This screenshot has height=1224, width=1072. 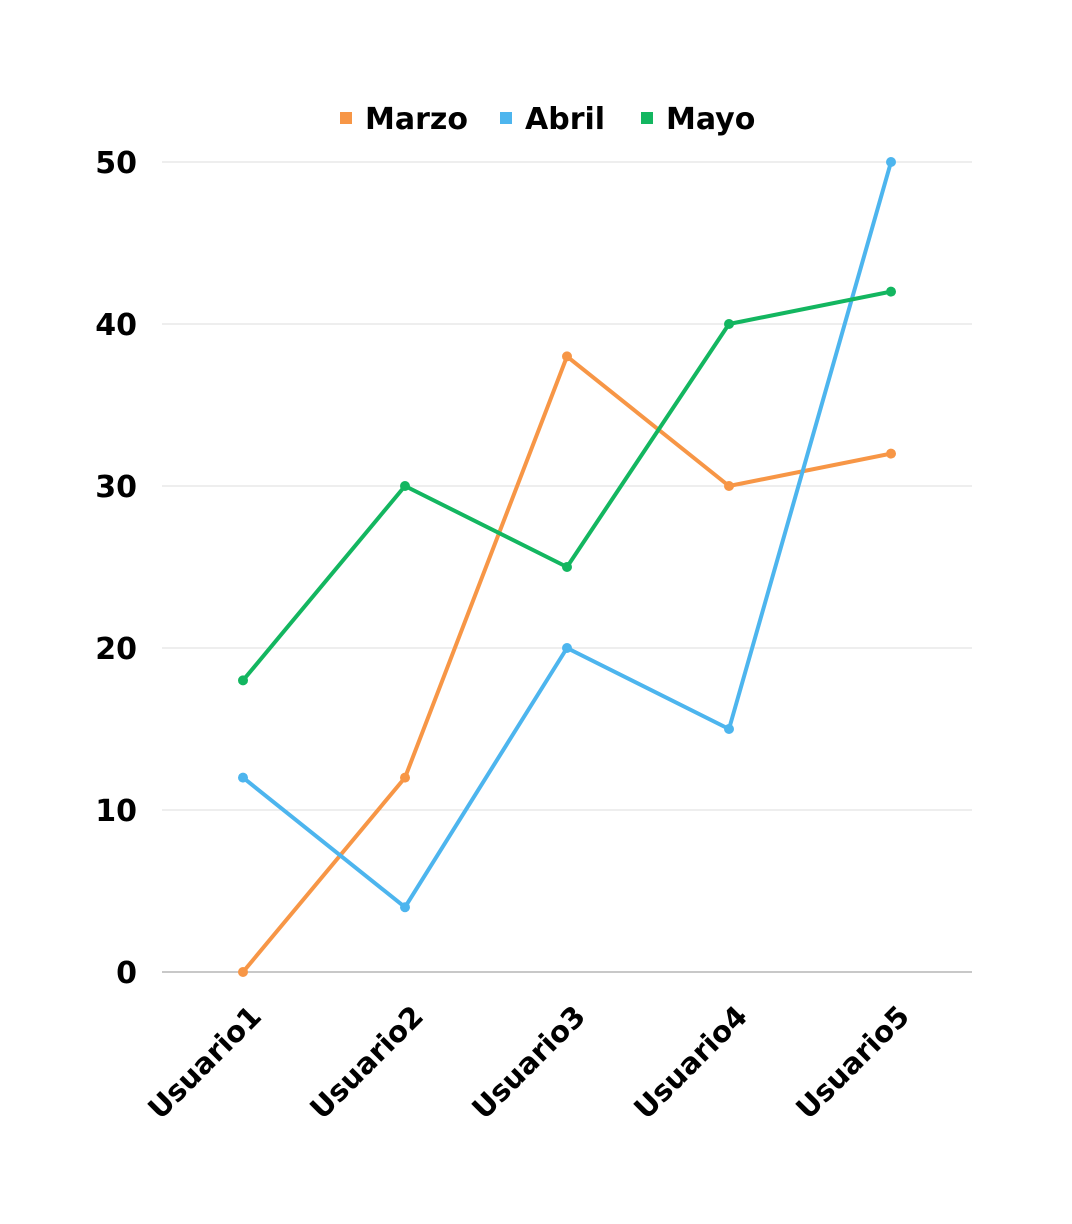 What do you see at coordinates (116, 649) in the screenshot?
I see `y-tick-label: 20` at bounding box center [116, 649].